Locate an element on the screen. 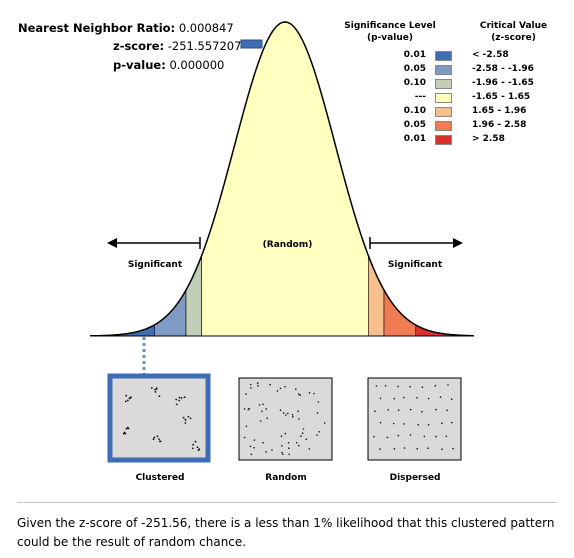  nearest-neighbor-ratio: Nearest Neighbor Ratio: 0.000847 is located at coordinates (126, 28).